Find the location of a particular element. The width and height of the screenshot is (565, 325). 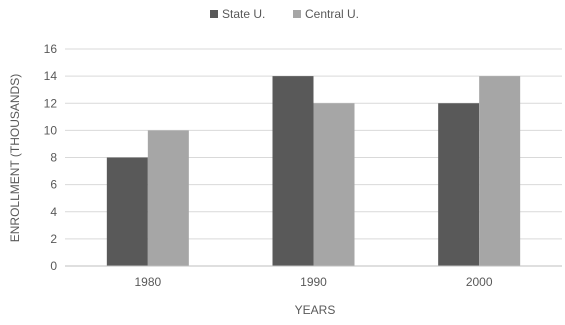

x-tick-label: 2000 is located at coordinates (479, 282).